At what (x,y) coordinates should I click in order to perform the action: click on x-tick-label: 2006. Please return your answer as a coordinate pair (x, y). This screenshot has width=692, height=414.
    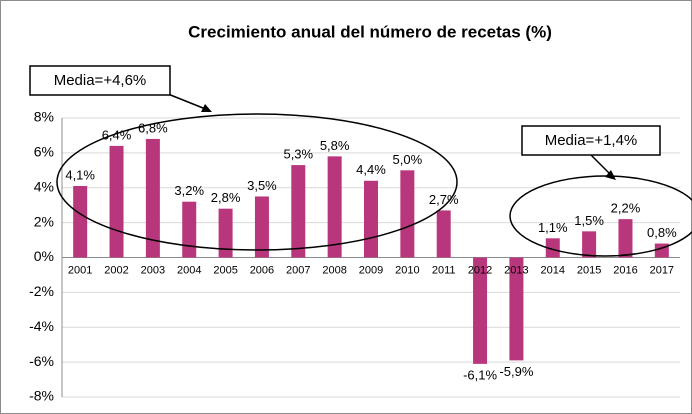
    Looking at the image, I should click on (262, 270).